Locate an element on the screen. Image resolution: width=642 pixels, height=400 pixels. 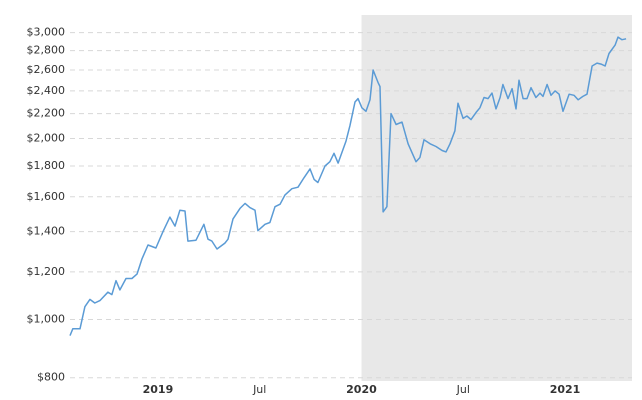
y-tick-label: $1,800 is located at coordinates (46, 165).